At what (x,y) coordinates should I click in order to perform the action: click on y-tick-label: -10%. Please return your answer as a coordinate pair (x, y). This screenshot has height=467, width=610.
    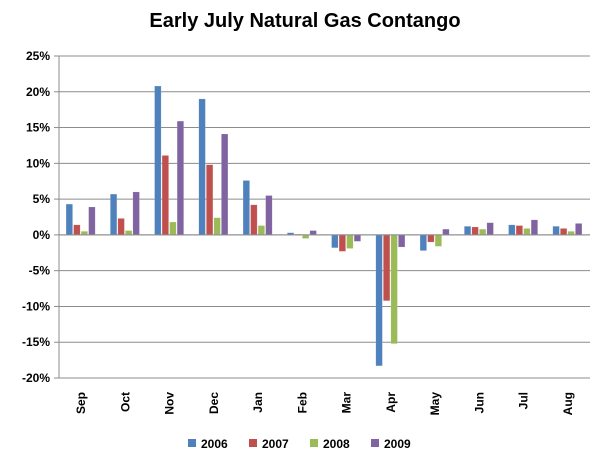
    Looking at the image, I should click on (36, 306).